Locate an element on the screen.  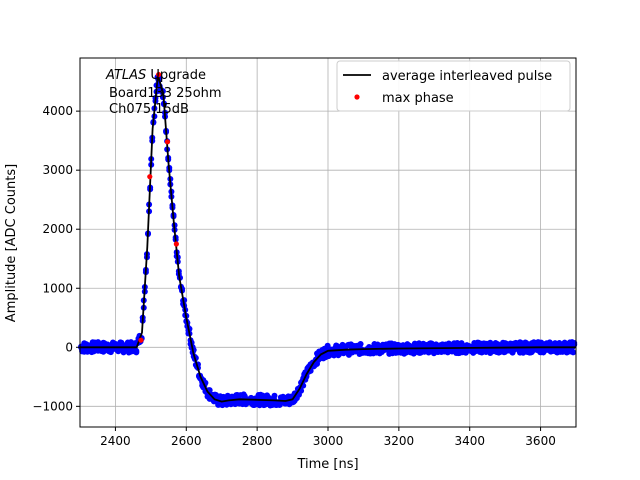
x-tick-label: 2800 is located at coordinates (257, 441).